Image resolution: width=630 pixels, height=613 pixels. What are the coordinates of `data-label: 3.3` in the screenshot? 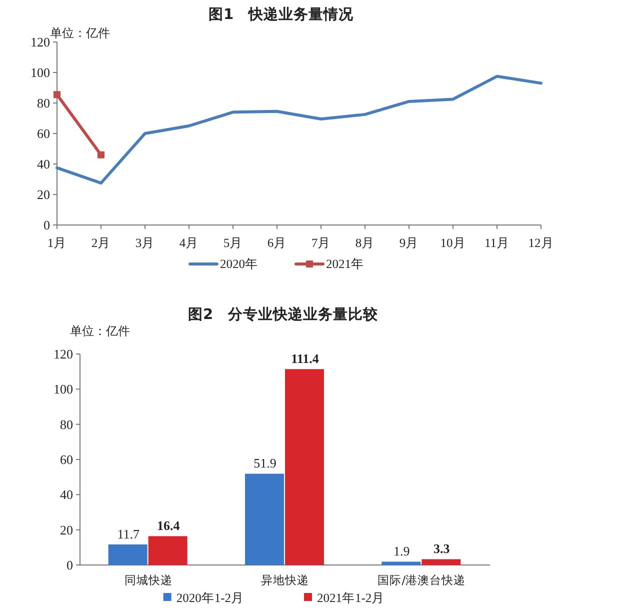 It's located at (442, 548).